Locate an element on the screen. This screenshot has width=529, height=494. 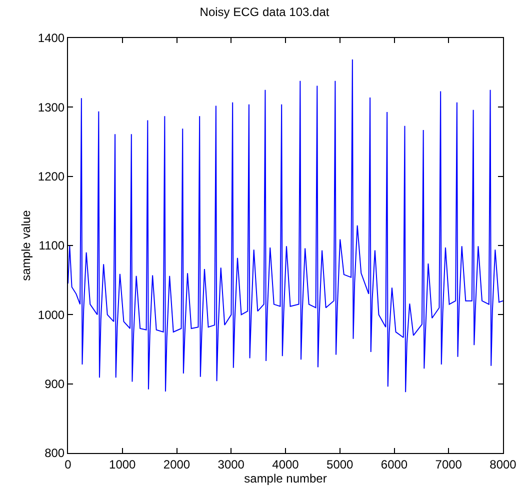
x-axis-title: sample number is located at coordinates (285, 478).